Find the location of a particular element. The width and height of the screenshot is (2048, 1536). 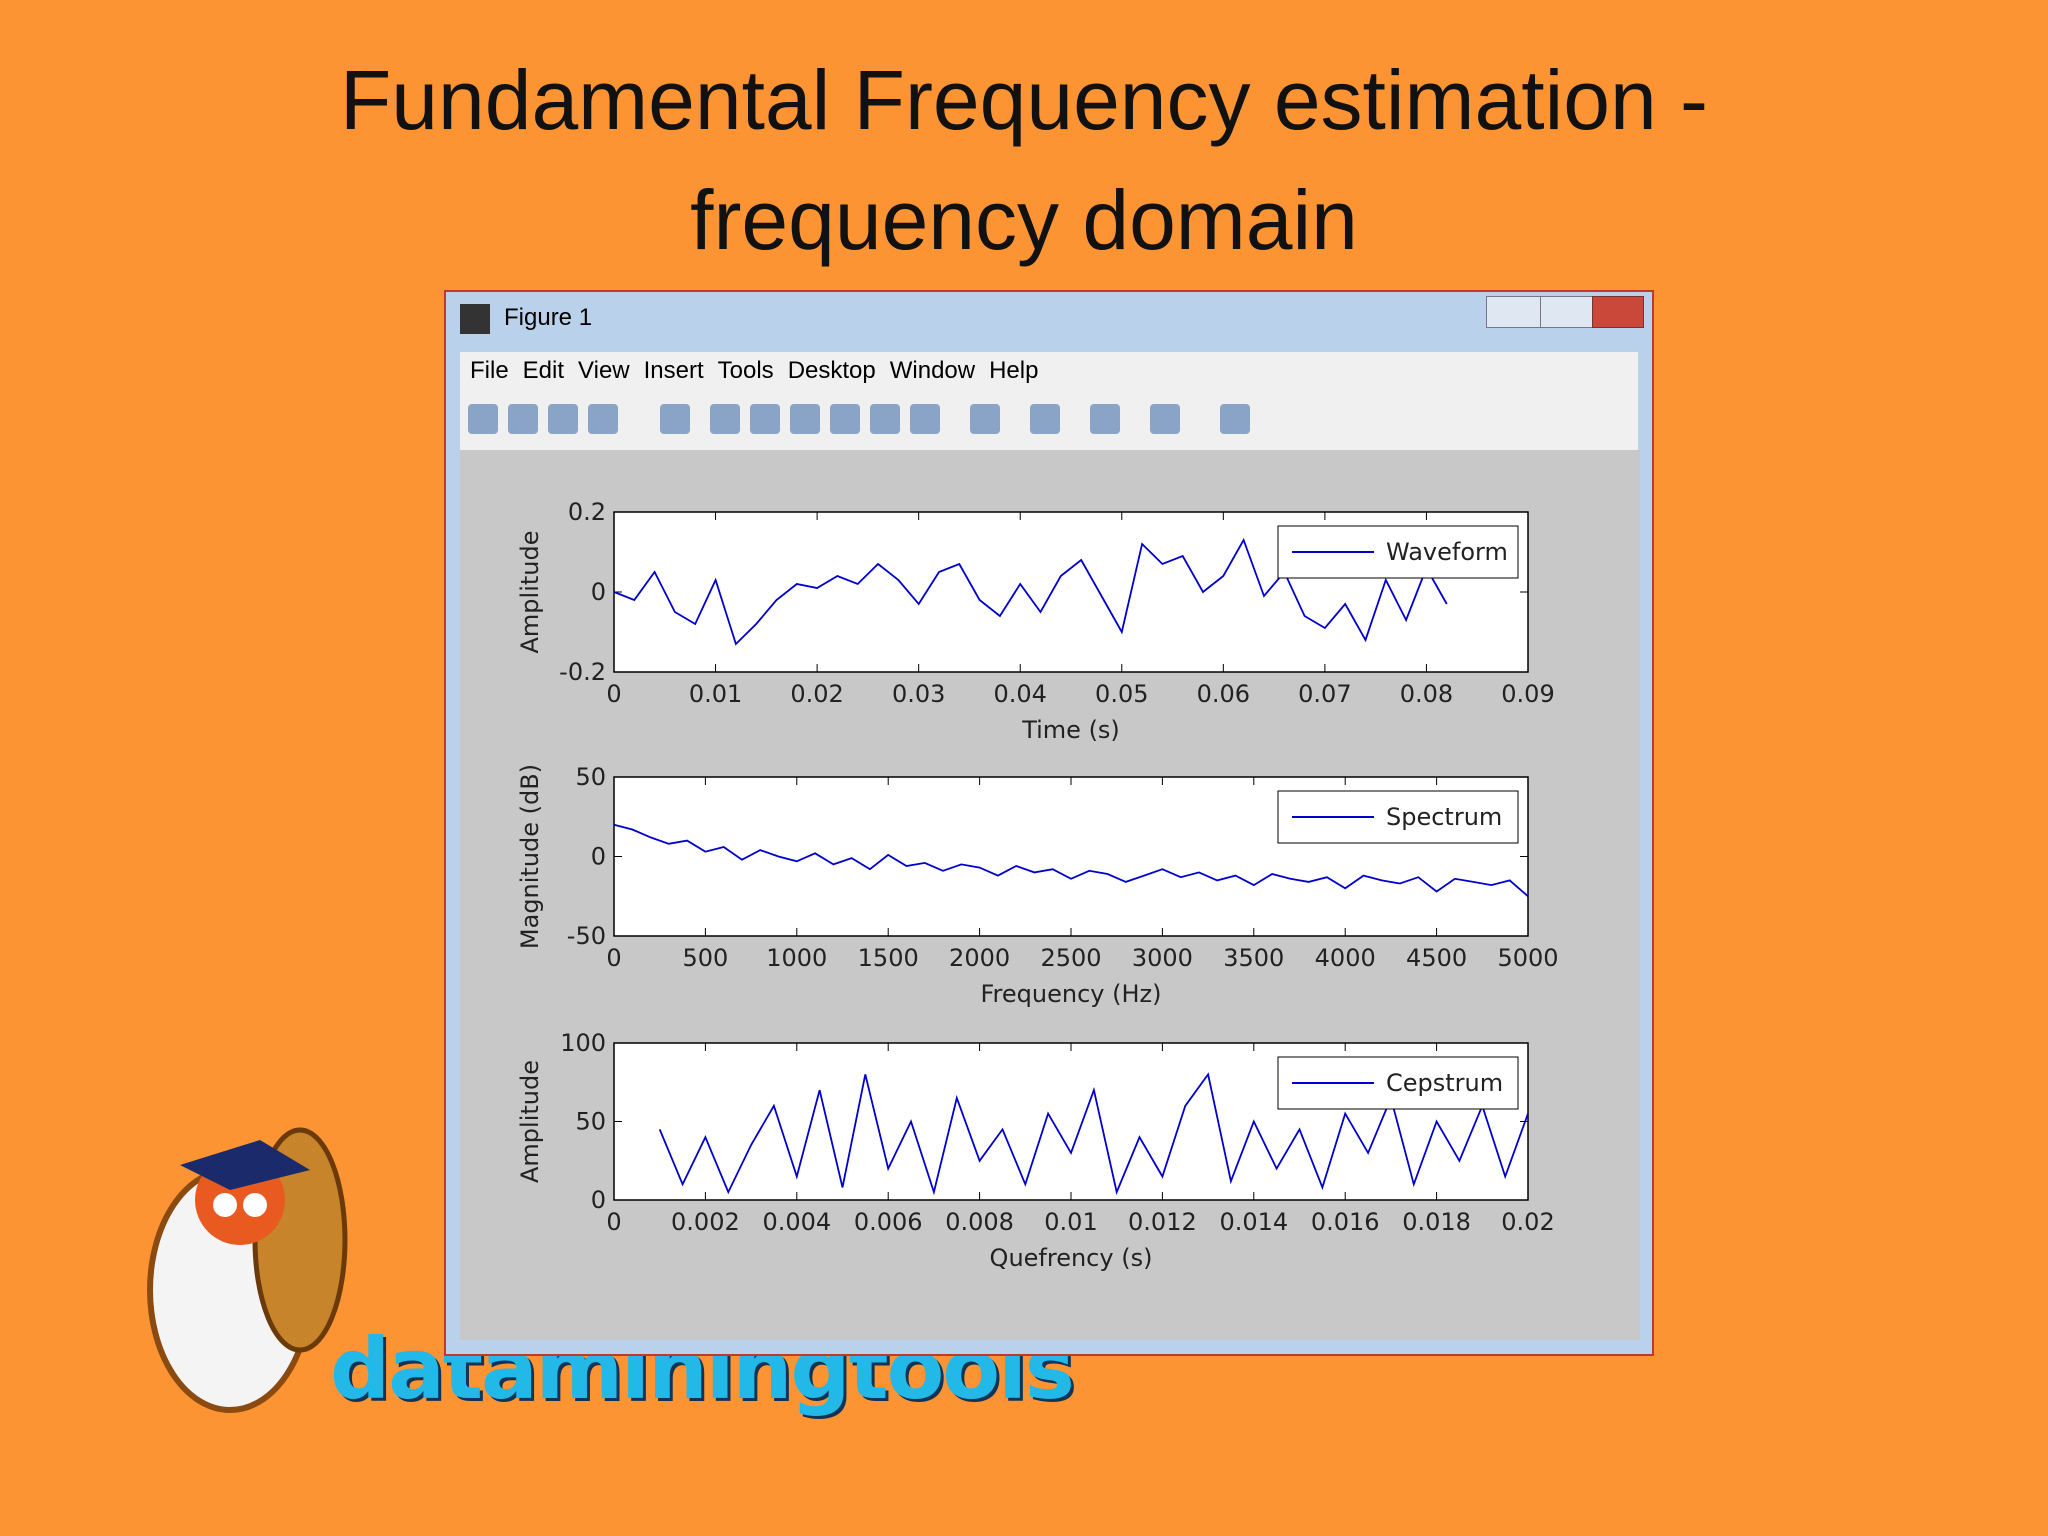

x-tick-label: 500 is located at coordinates (705, 958).